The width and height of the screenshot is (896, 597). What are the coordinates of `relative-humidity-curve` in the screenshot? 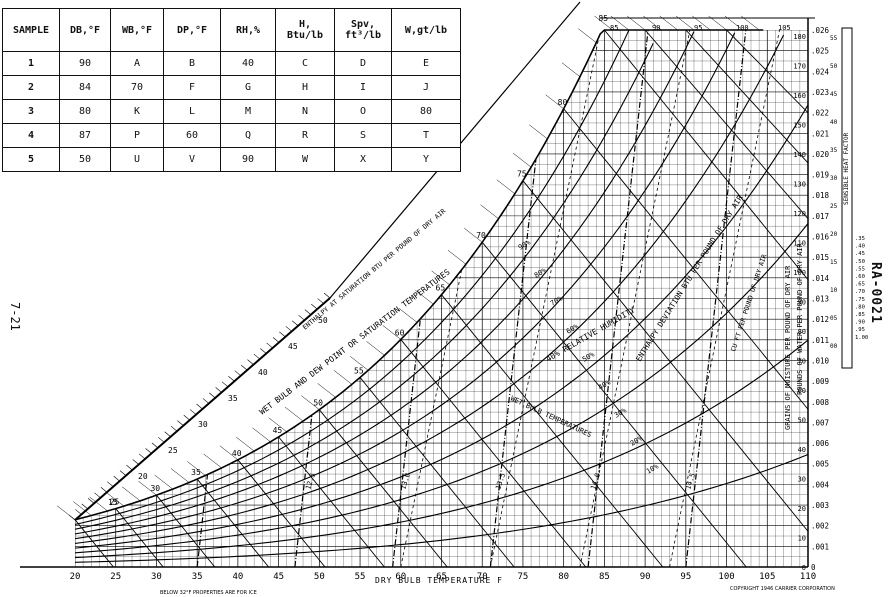 It's located at (441, 508).